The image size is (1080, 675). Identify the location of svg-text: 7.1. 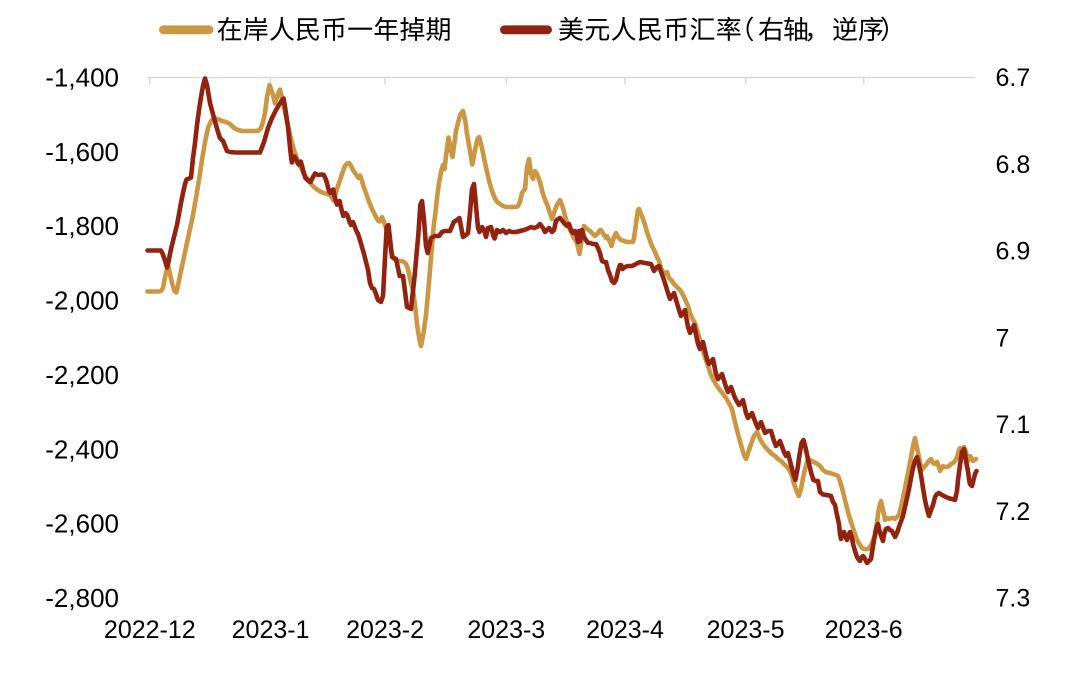
(1013, 425).